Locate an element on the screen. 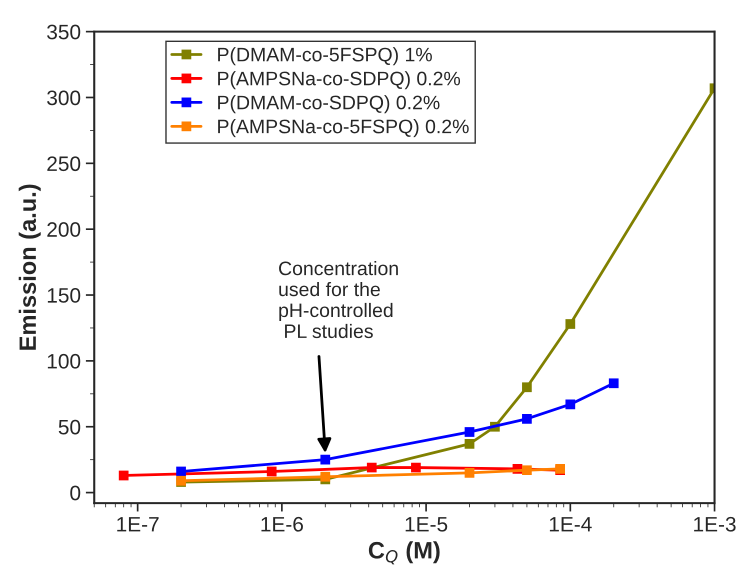  annotation: Concentration used for the pH-controlled PL studies is located at coordinates (338, 299).